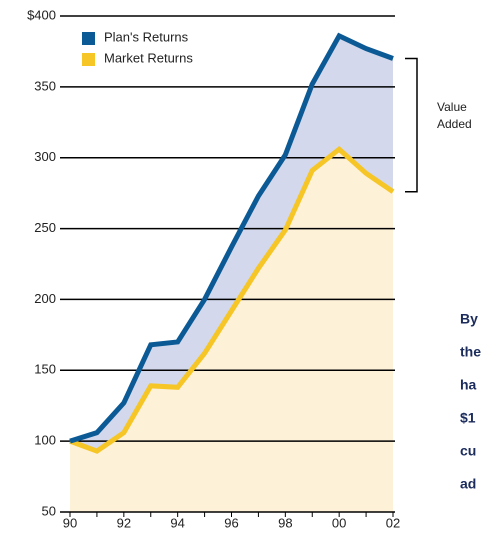 This screenshot has height=533, width=482. What do you see at coordinates (393, 522) in the screenshot?
I see `x-tick-label: 02` at bounding box center [393, 522].